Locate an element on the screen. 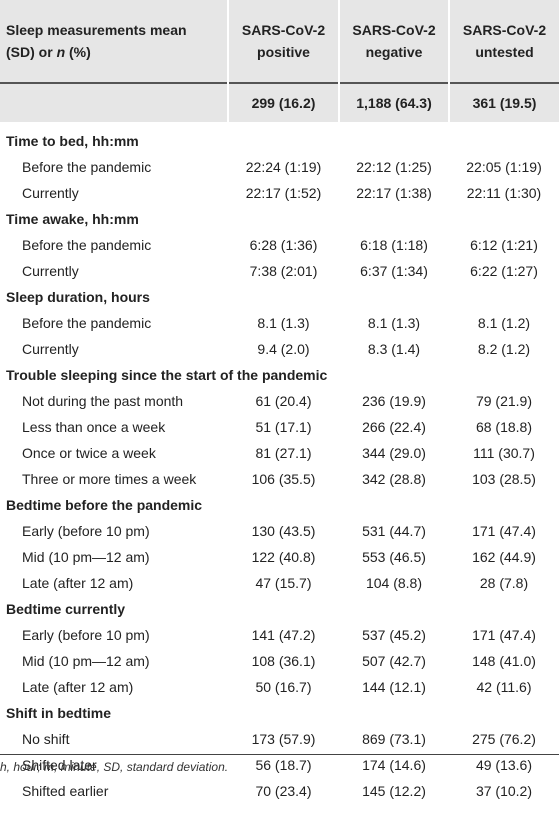  row-label: Three or more times a week is located at coordinates (109, 479).